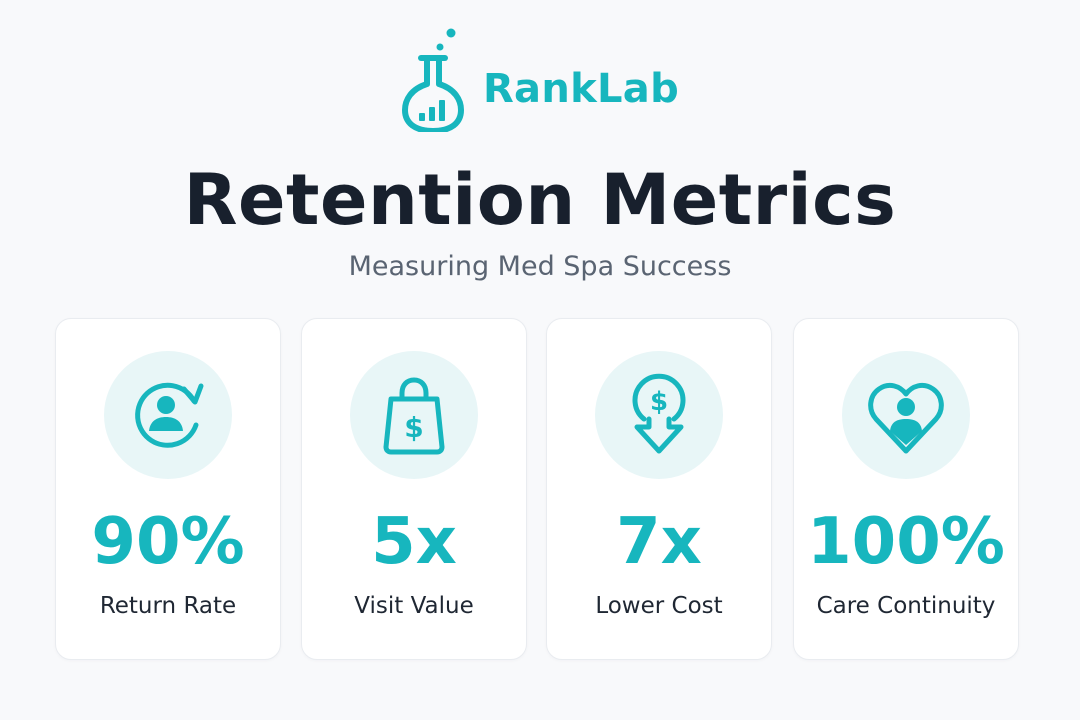 The width and height of the screenshot is (1080, 720). Describe the element at coordinates (906, 489) in the screenshot. I see `metric-card-care-continuity: 100% Care Continuity` at that location.